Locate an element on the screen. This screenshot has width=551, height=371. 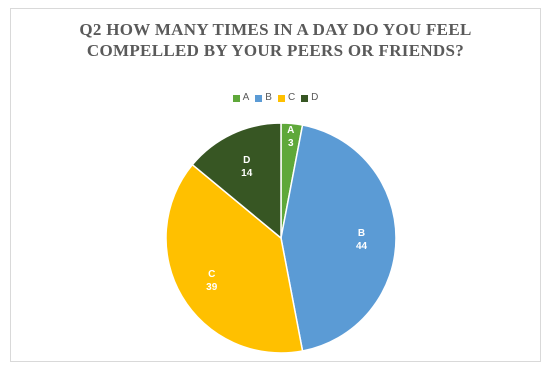
legend-item-c: C is located at coordinates (286, 98).